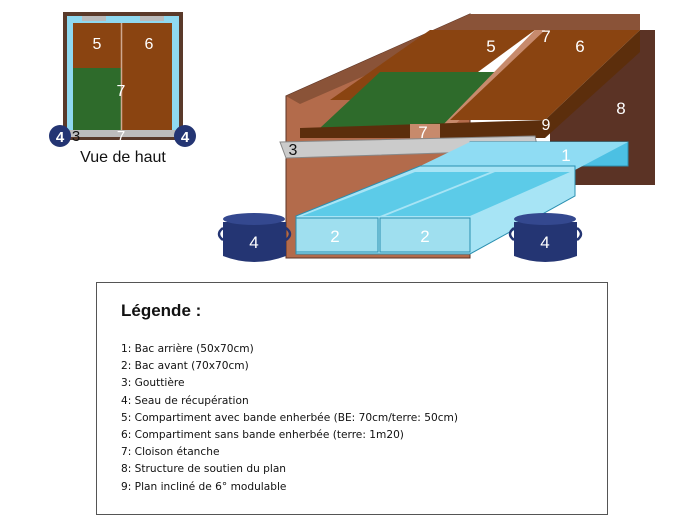  I want to click on partition-front, so click(425, 132).